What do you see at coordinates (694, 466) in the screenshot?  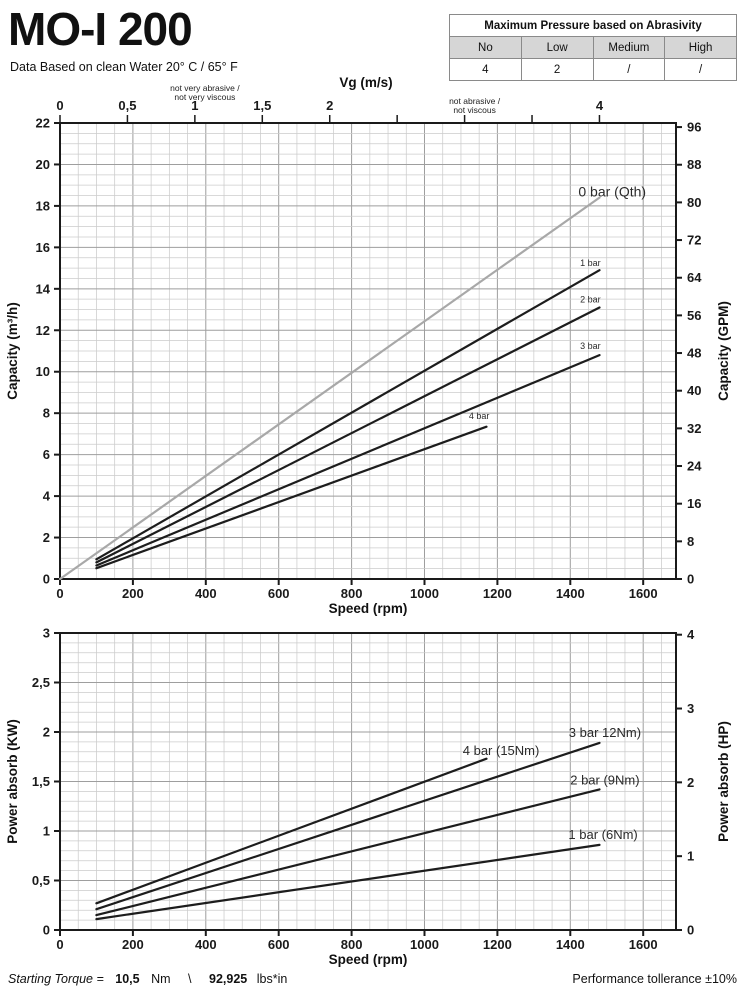 I see `svg-text: 24` at bounding box center [694, 466].